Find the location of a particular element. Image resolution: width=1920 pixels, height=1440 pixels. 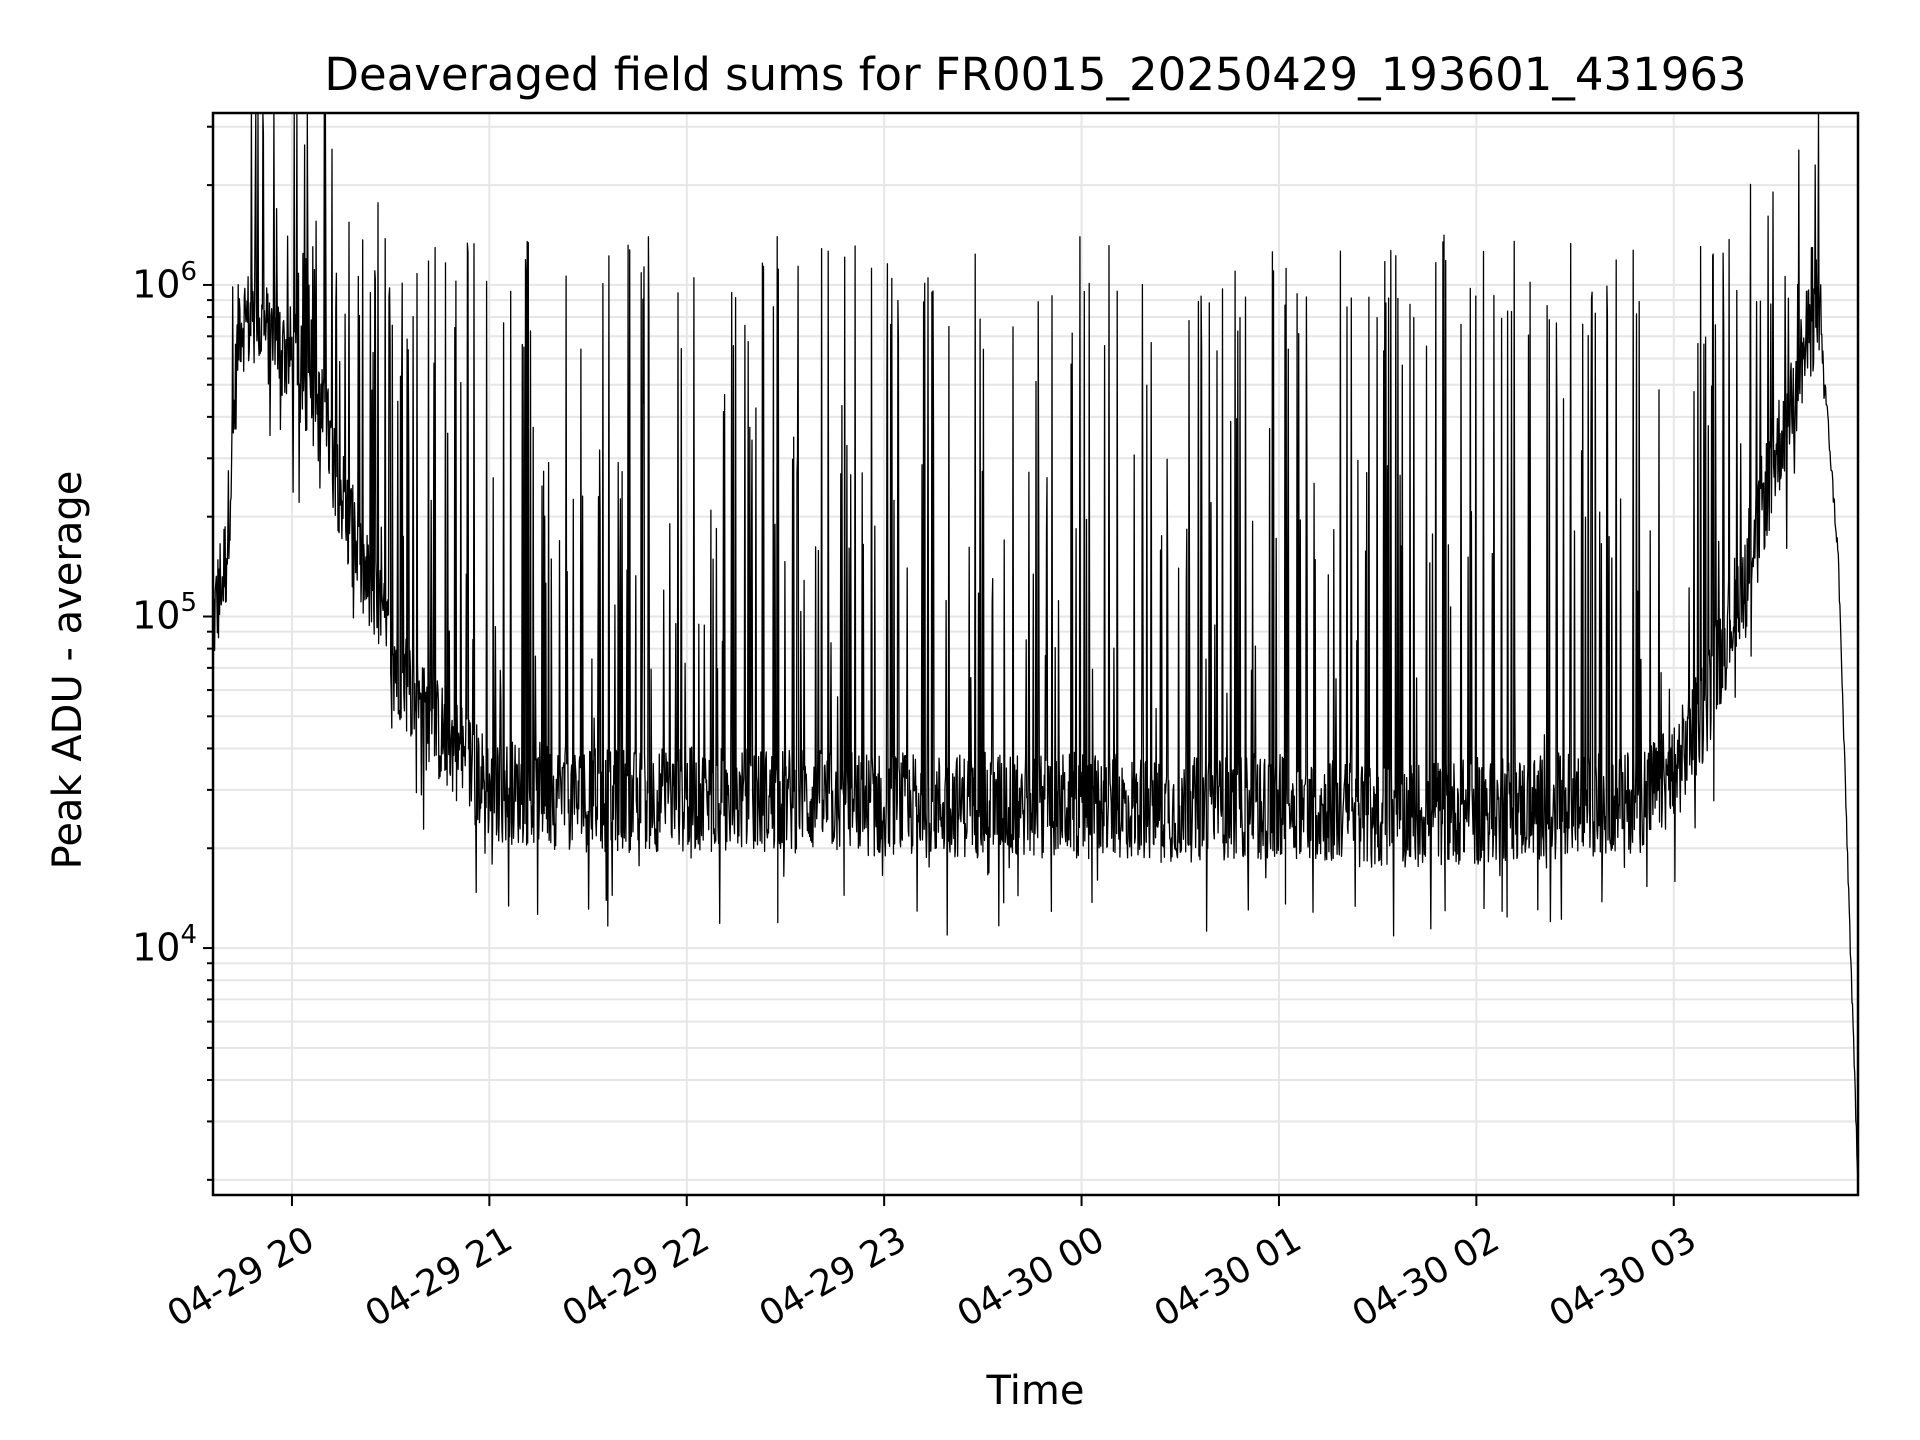

y-tick-label: 105 is located at coordinates (137, 613).